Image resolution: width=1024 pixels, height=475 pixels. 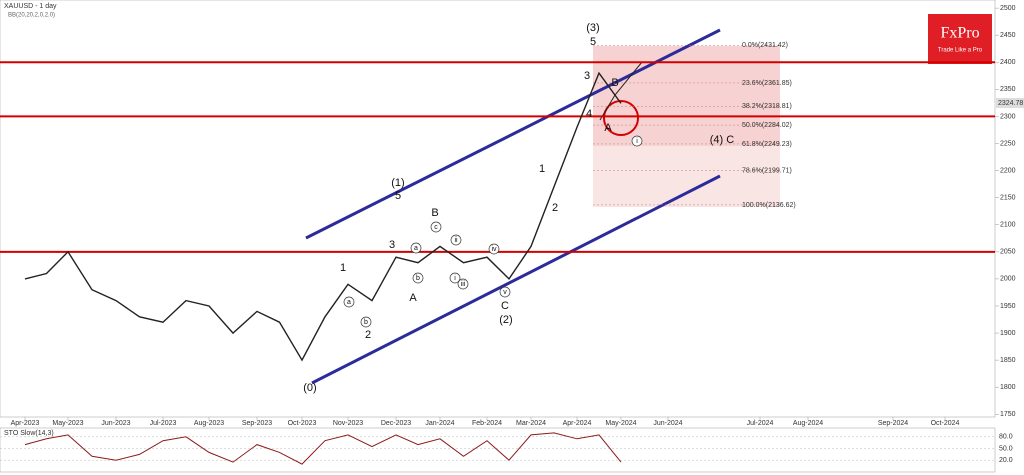 I want to click on x-tick-label: Mar-2024, so click(x=531, y=423).